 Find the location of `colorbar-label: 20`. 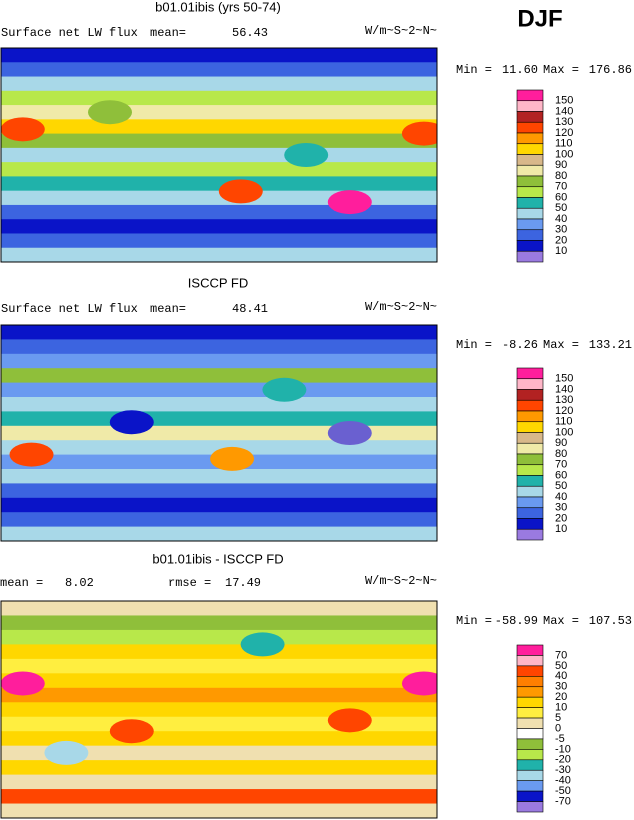

colorbar-label: 20 is located at coordinates (561, 518).